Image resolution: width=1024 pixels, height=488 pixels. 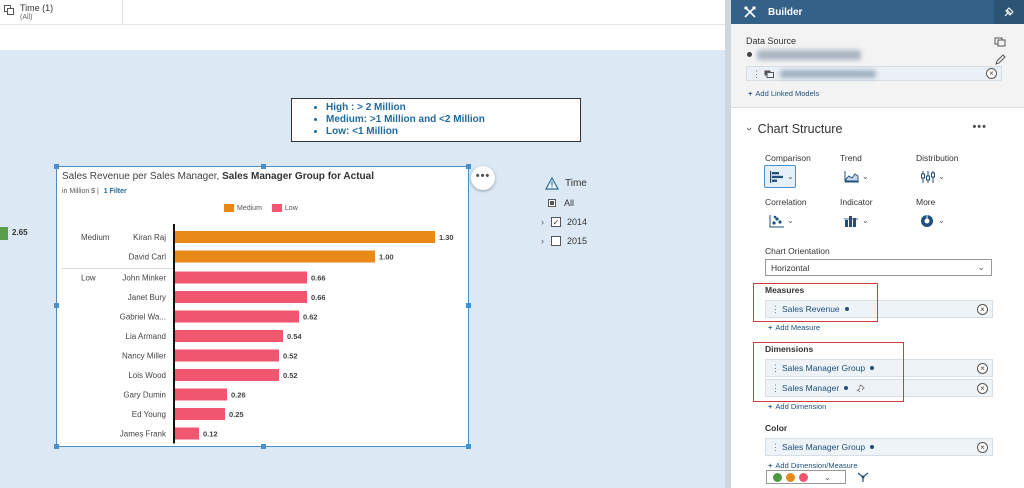 I want to click on chart-structure-header: › Chart Structure, so click(x=793, y=129).